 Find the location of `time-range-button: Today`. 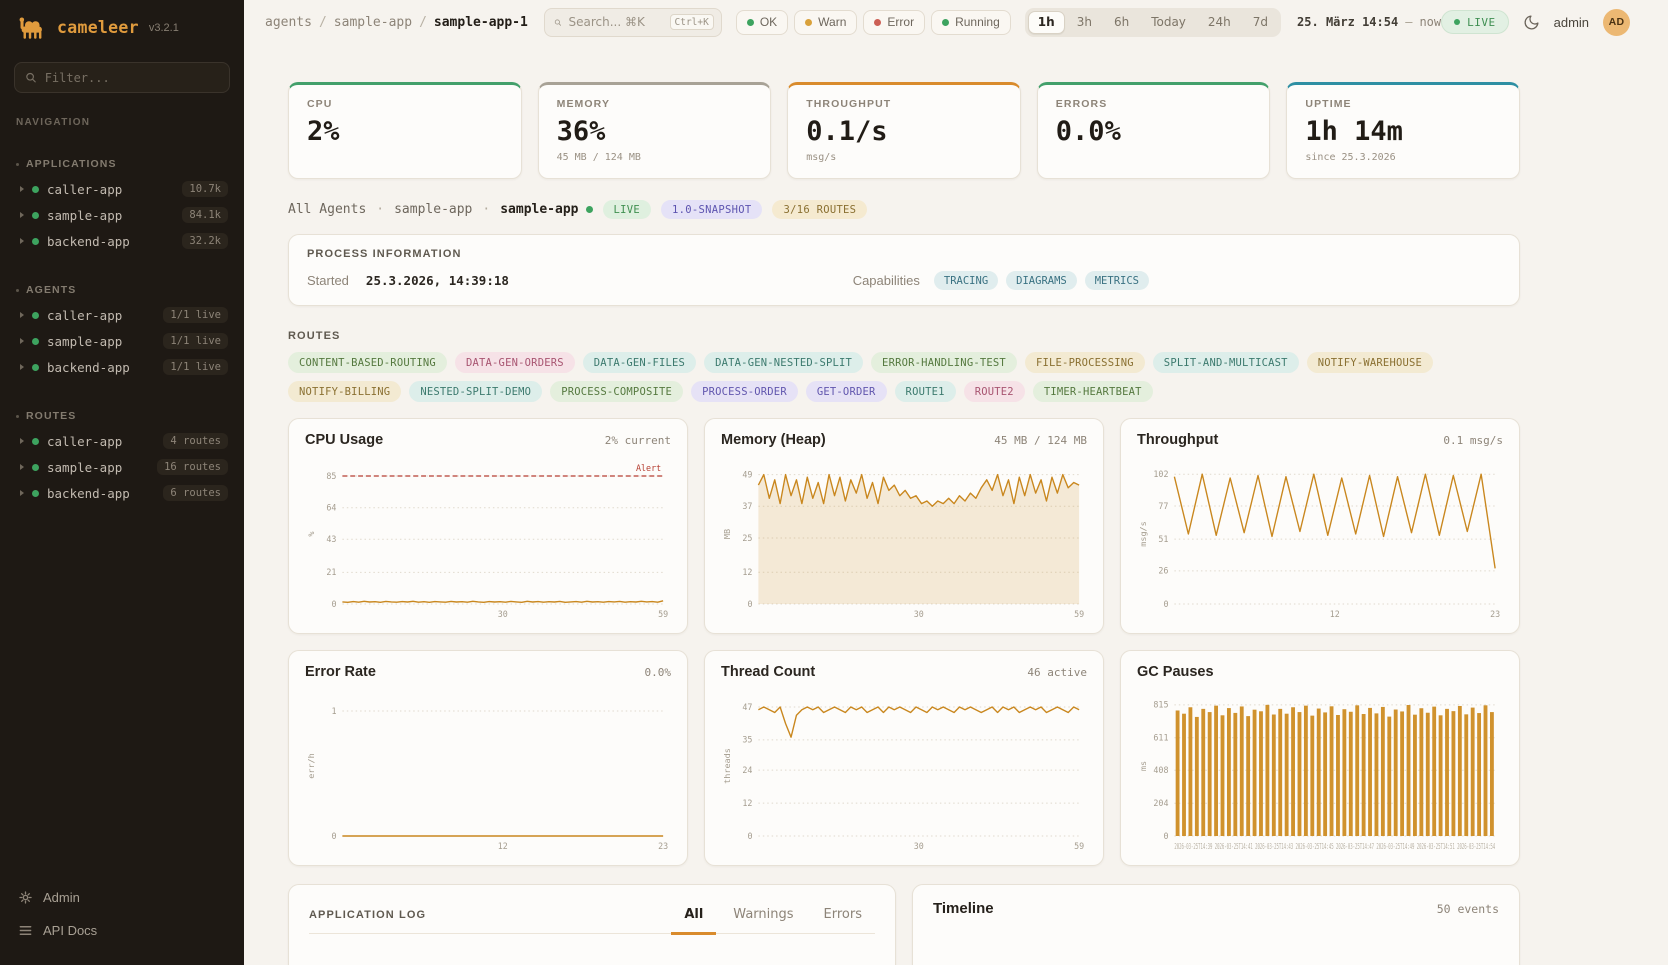

time-range-button: Today is located at coordinates (1168, 22).